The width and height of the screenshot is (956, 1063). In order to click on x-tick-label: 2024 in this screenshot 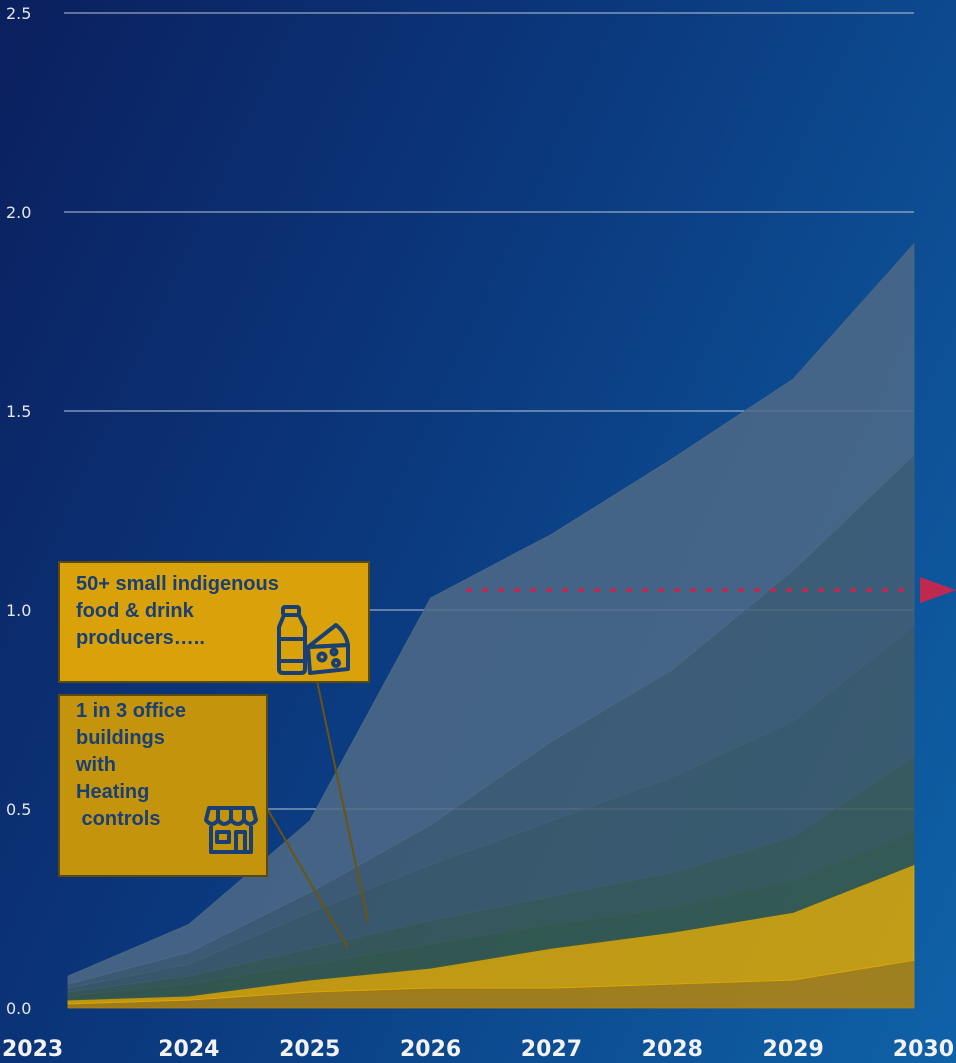, I will do `click(188, 1049)`.